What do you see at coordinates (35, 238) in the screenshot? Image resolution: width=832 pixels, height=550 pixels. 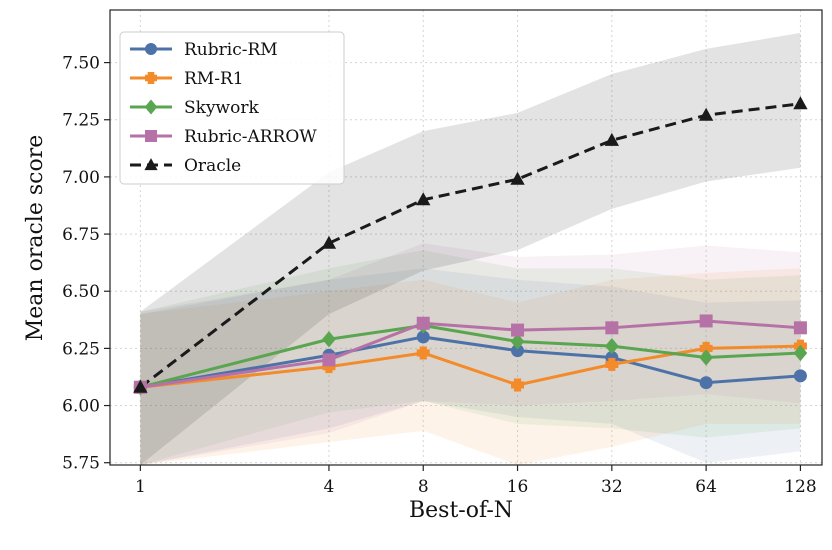 I see `y-axis-label: Mean oracle score` at bounding box center [35, 238].